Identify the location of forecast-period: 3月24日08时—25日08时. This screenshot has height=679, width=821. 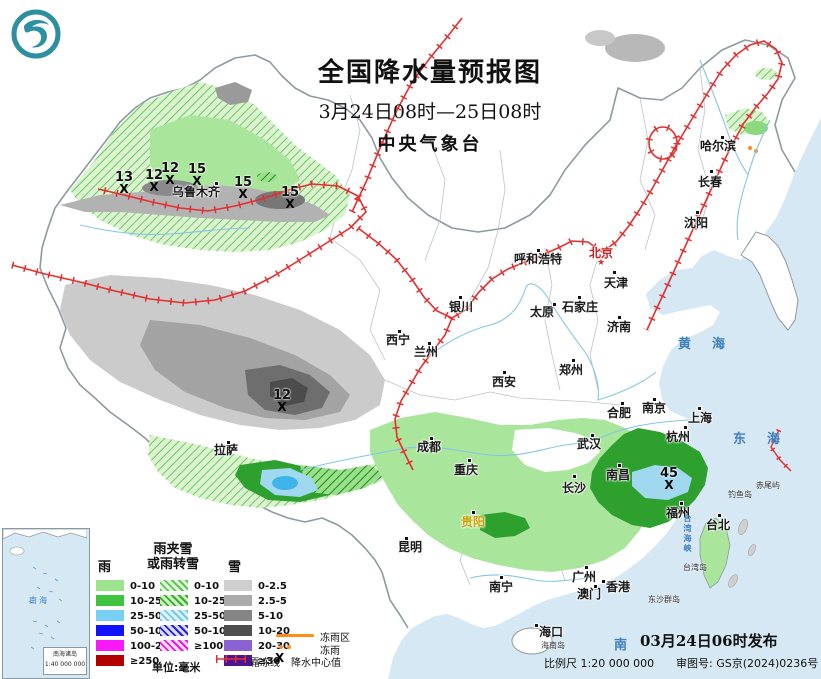
(430, 112).